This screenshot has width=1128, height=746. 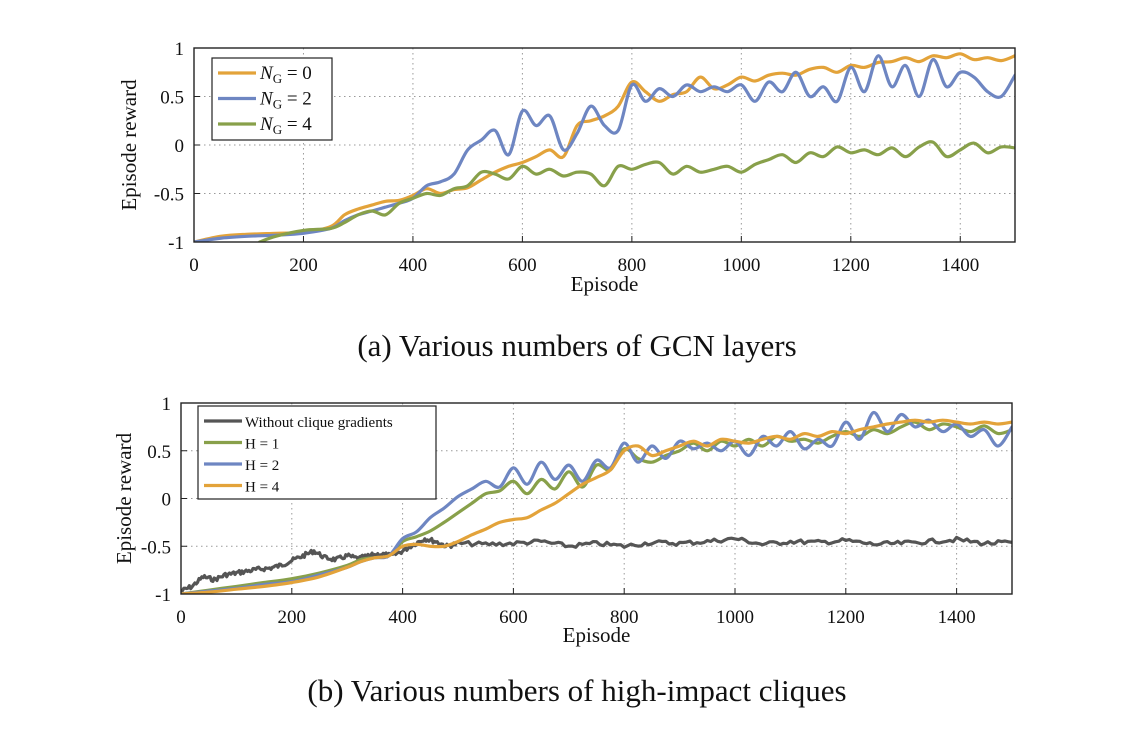 What do you see at coordinates (317, 452) in the screenshot?
I see `legend: Without clique gradients H = 1 H = 2 H = 4` at bounding box center [317, 452].